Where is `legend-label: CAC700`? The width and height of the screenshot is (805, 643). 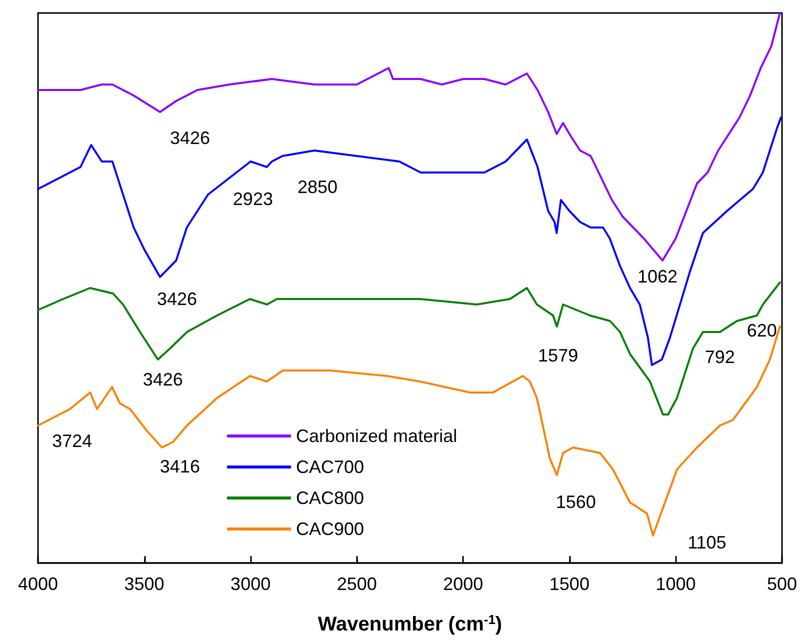 legend-label: CAC700 is located at coordinates (330, 467).